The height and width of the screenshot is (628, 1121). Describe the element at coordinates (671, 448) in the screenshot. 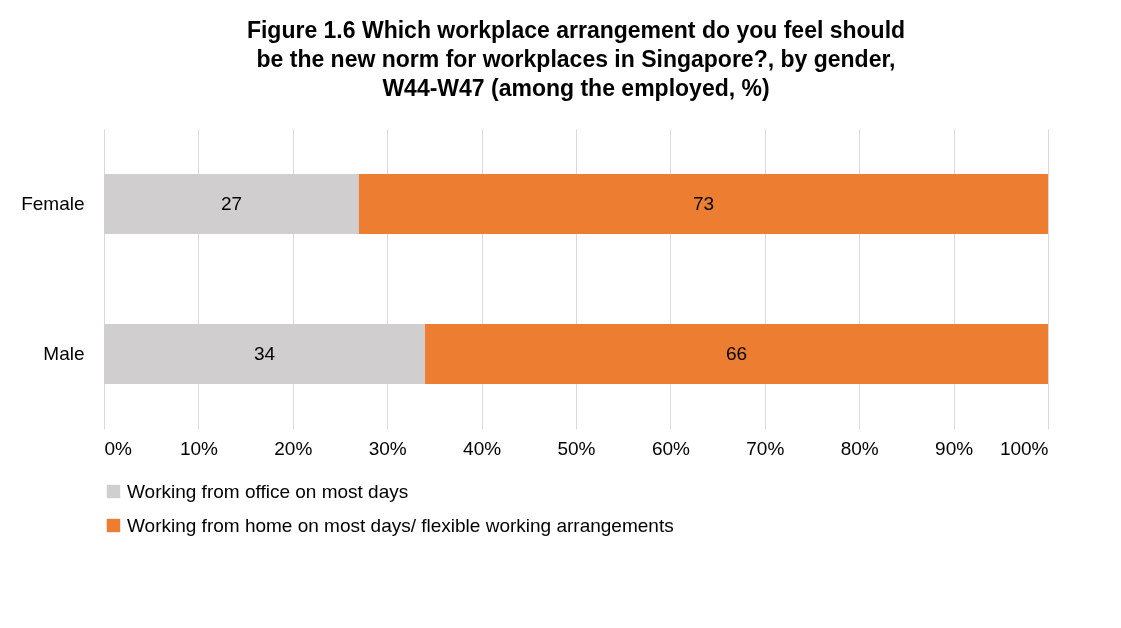

I see `x-tick-label: 60%` at that location.